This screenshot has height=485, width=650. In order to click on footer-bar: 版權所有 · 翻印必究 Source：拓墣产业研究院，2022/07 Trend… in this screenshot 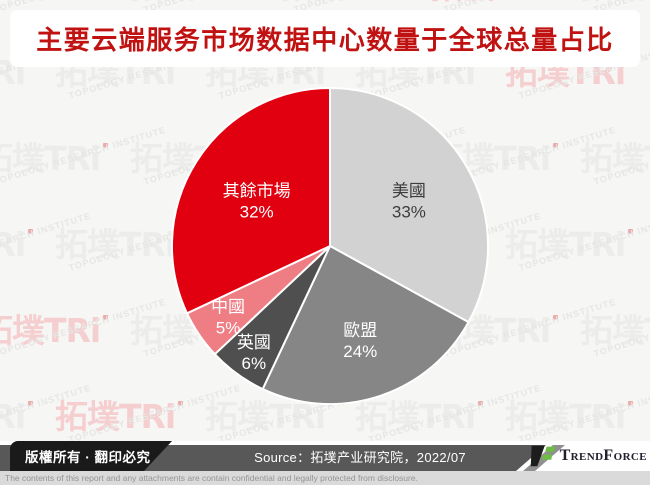, I will do `click(325, 456)`.